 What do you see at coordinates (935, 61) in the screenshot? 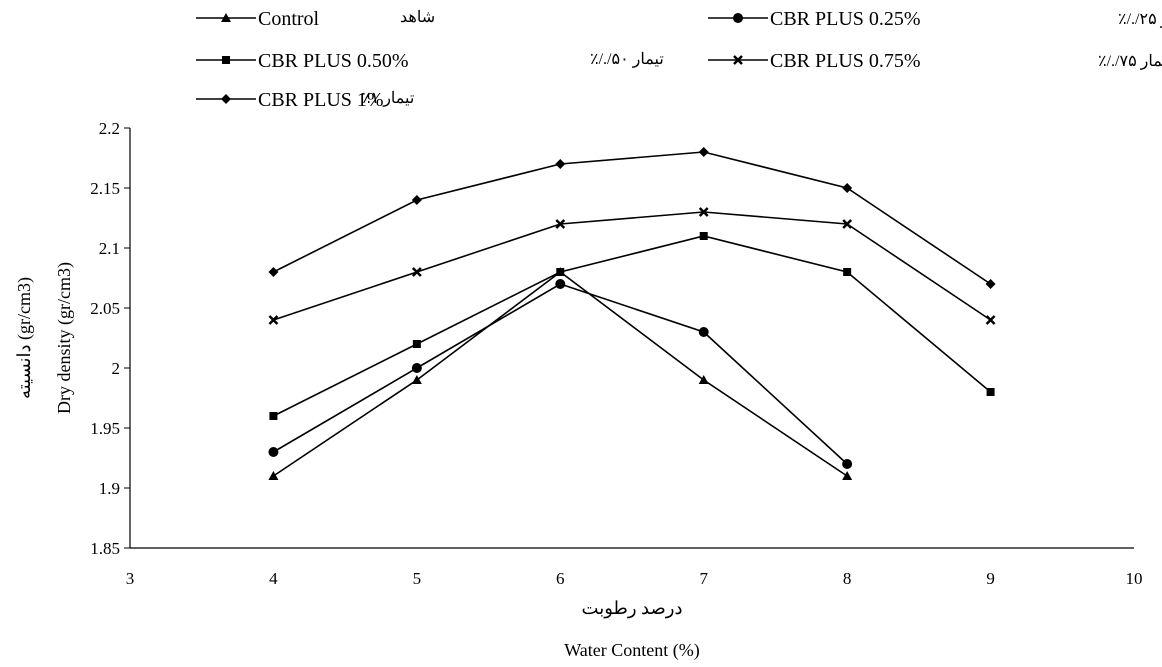
I see `legend-item-4: CBR PLUS 0.75% تیمار ۷۵/./٪` at bounding box center [935, 61].